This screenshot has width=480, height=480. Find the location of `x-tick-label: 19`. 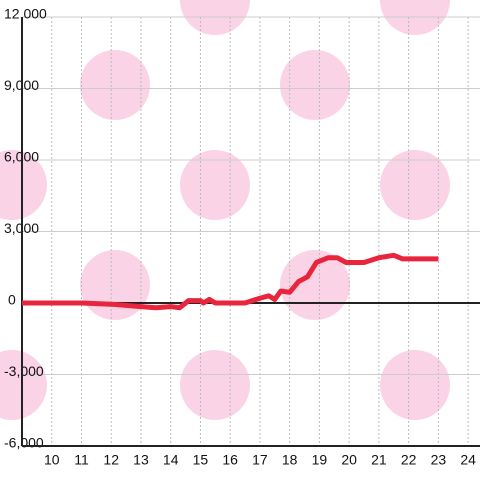

x-tick-label: 19 is located at coordinates (320, 460).